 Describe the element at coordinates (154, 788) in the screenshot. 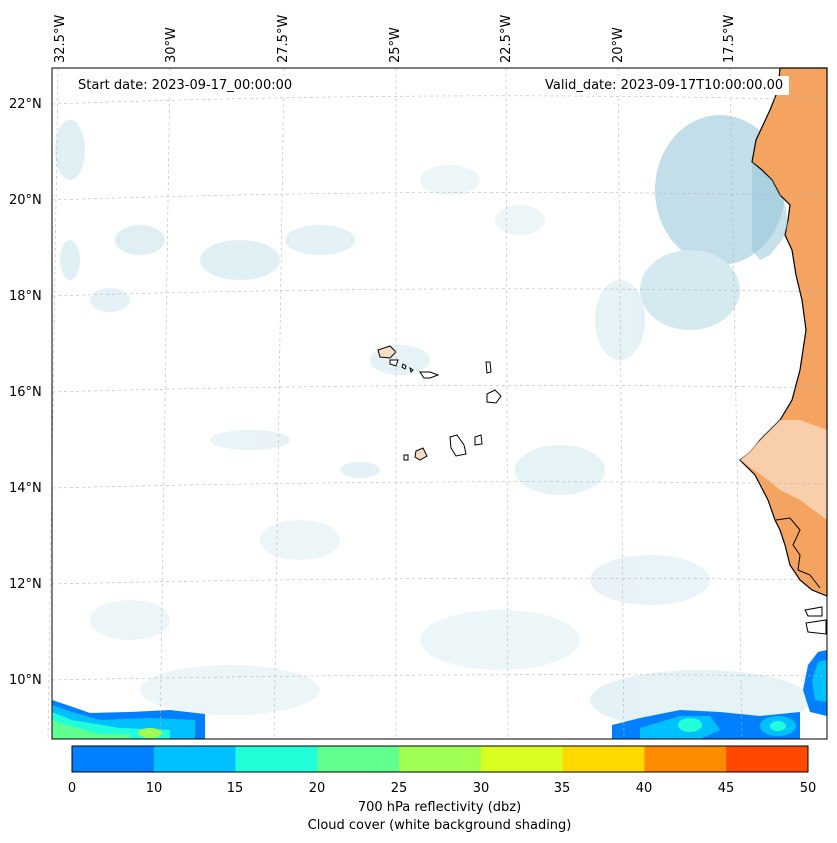

I see `colorbar-tick: 10` at that location.